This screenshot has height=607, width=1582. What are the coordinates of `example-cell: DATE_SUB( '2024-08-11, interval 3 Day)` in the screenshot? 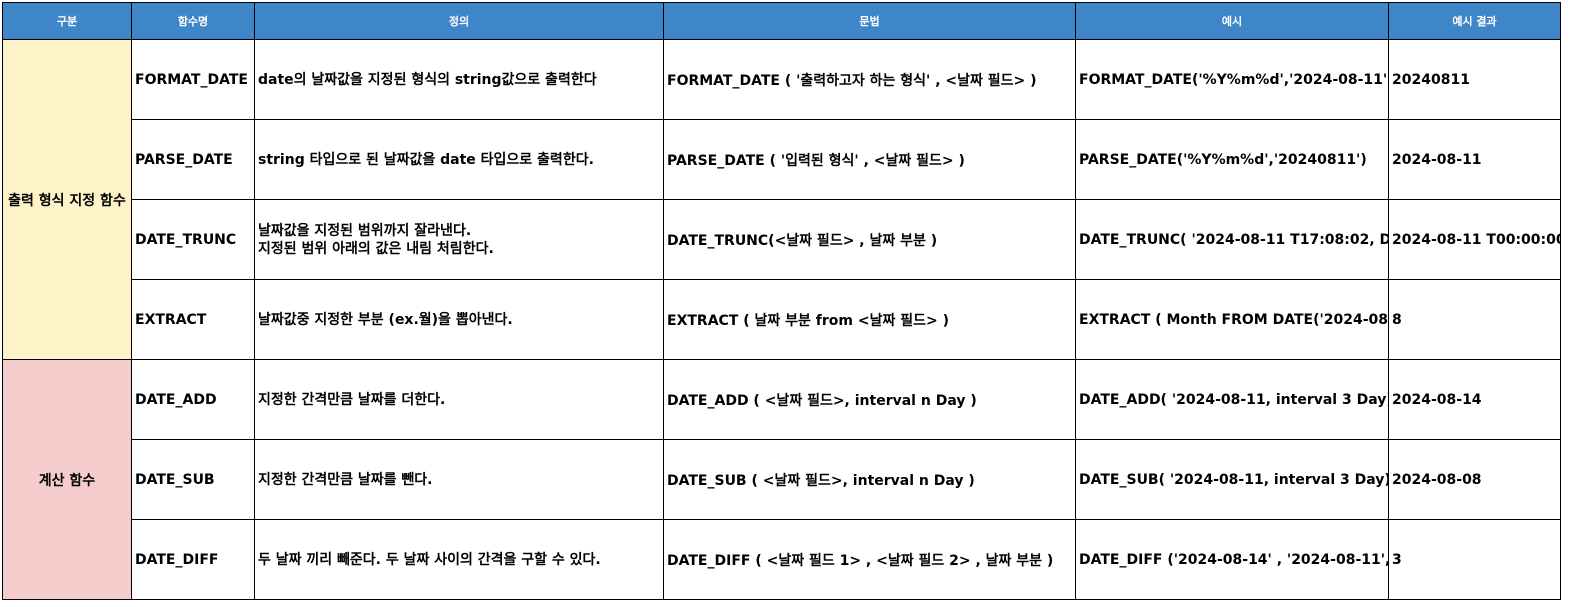 It's located at (1232, 479).